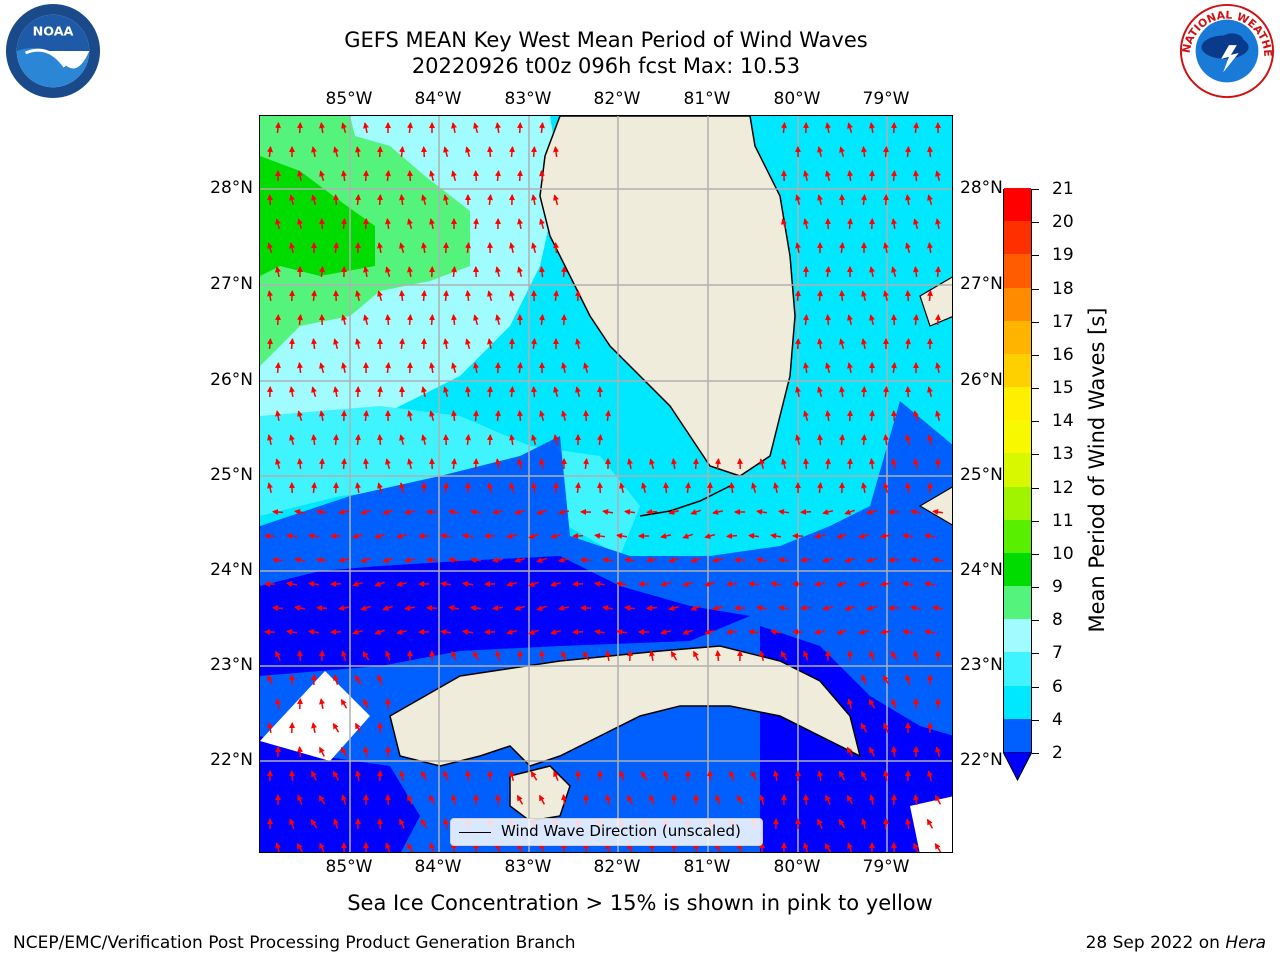 This screenshot has height=960, width=1280. Describe the element at coordinates (981, 284) in the screenshot. I see `lat-tick-right: 27°N` at that location.